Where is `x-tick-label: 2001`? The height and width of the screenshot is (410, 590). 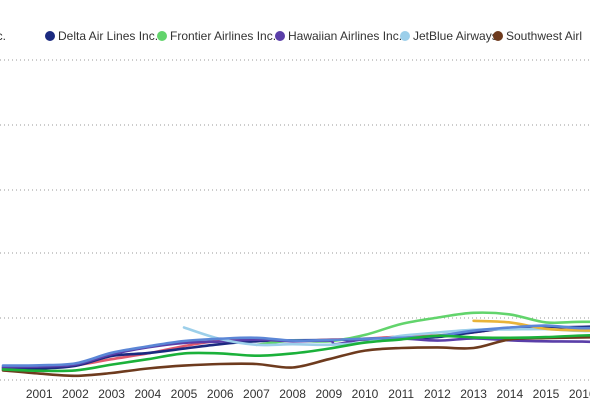 x-tick-label: 2001 is located at coordinates (39, 394).